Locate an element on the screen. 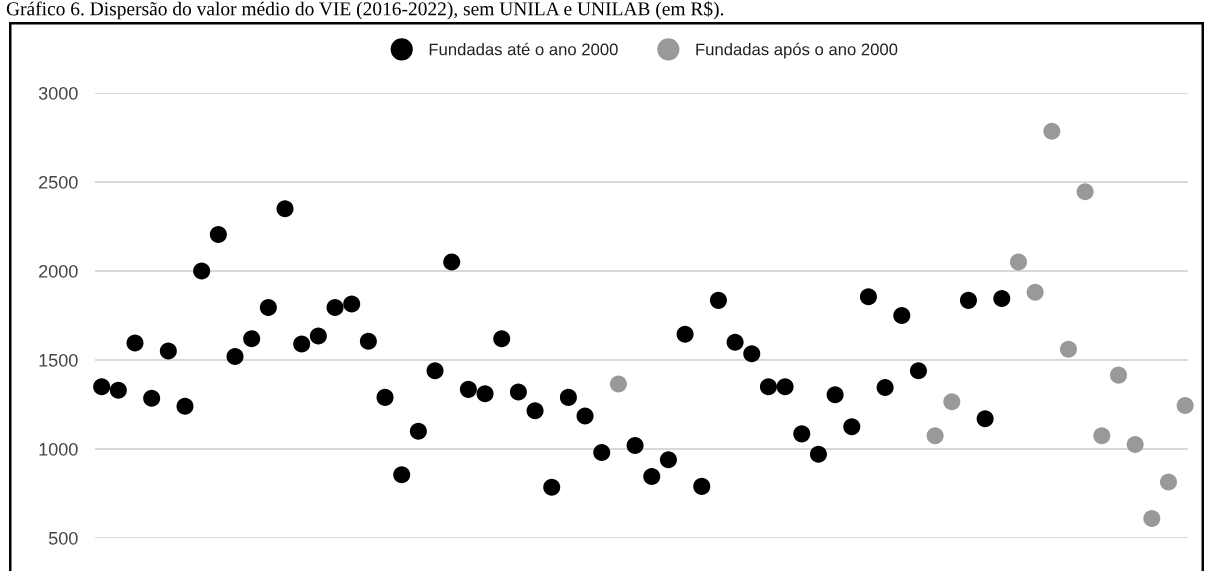  y-tick-label: 3000 is located at coordinates (58, 93).